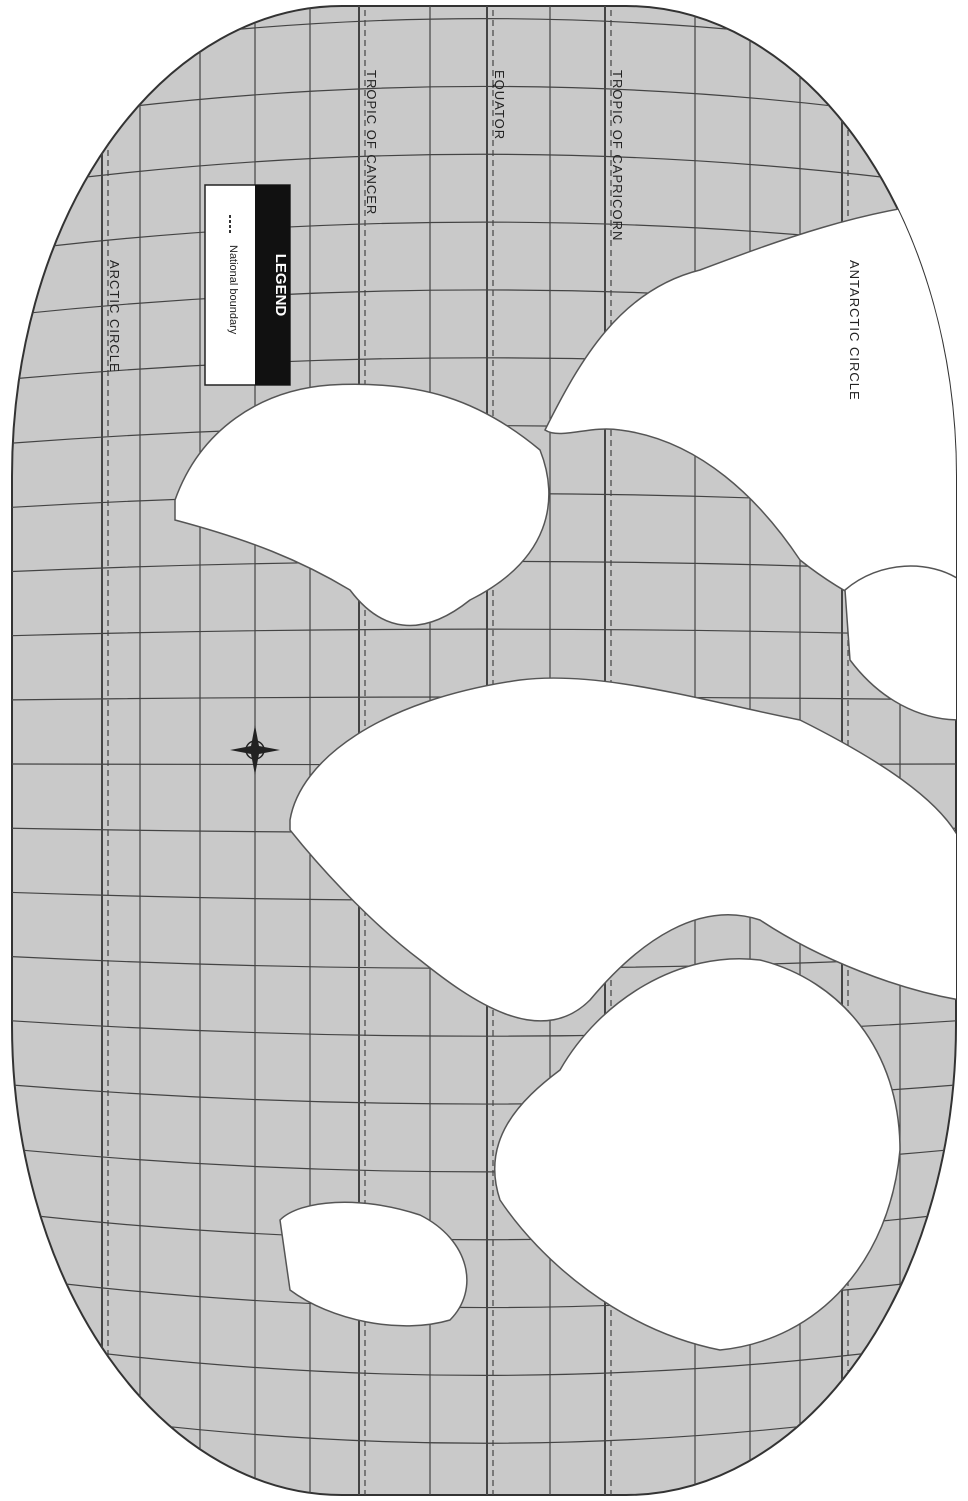 This screenshot has width=968, height=1501. What do you see at coordinates (247, 285) in the screenshot?
I see `legend: LEGEND National boundary` at bounding box center [247, 285].